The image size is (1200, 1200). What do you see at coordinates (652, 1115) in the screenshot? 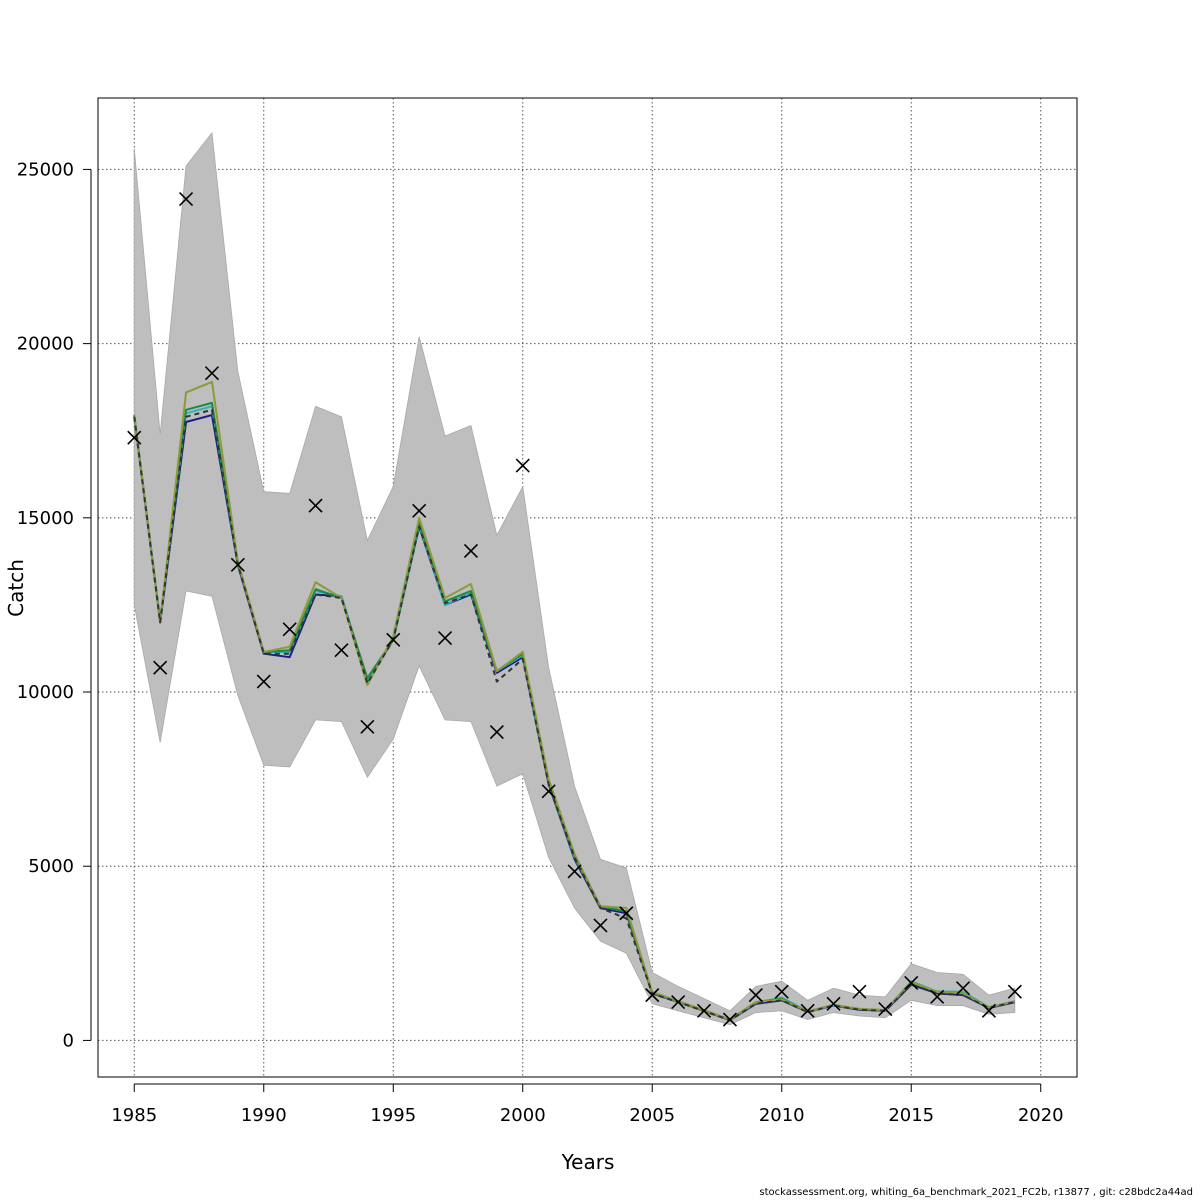
I see `x-tick-label: 2005` at bounding box center [652, 1115].